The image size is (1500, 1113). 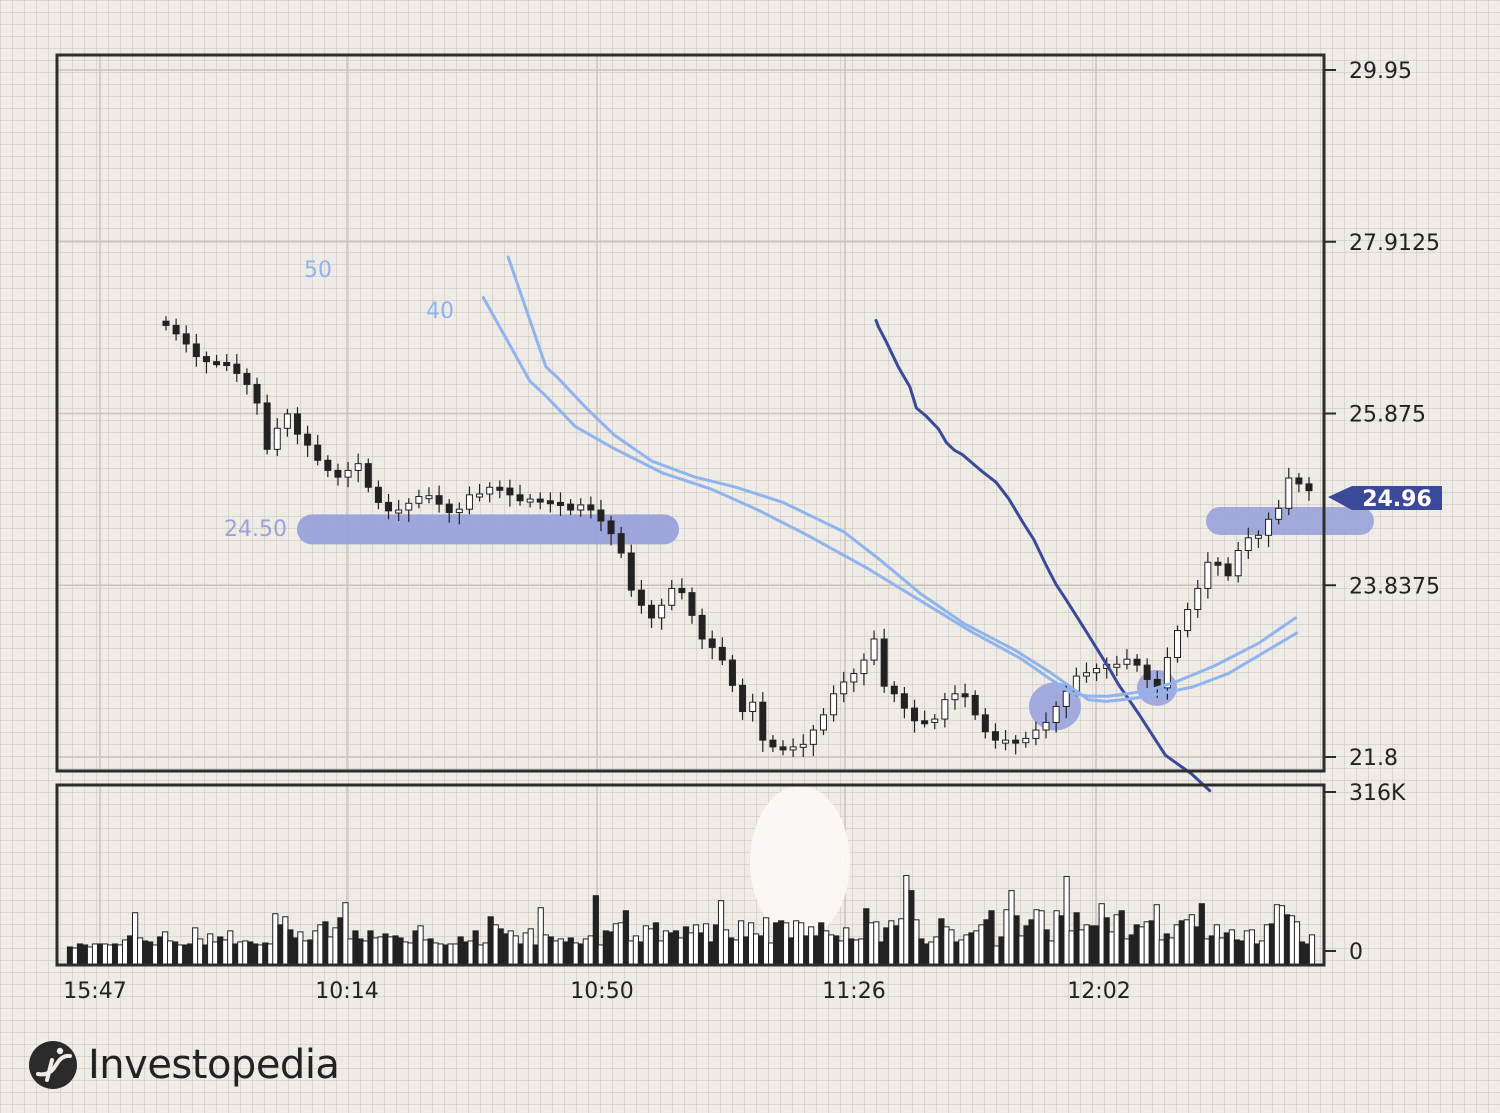 I want to click on time-tick-label: 12:02, so click(x=1098, y=991).